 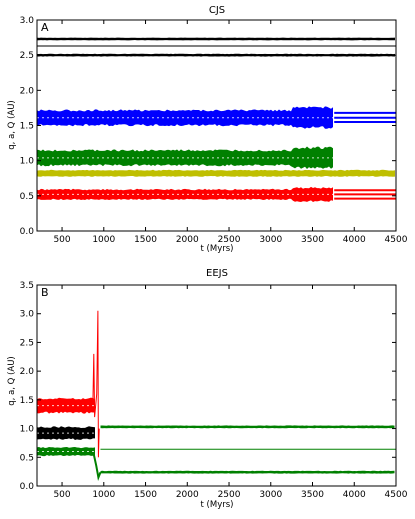 I want to click on xtick-label-a-0: 500, so click(x=61, y=240).